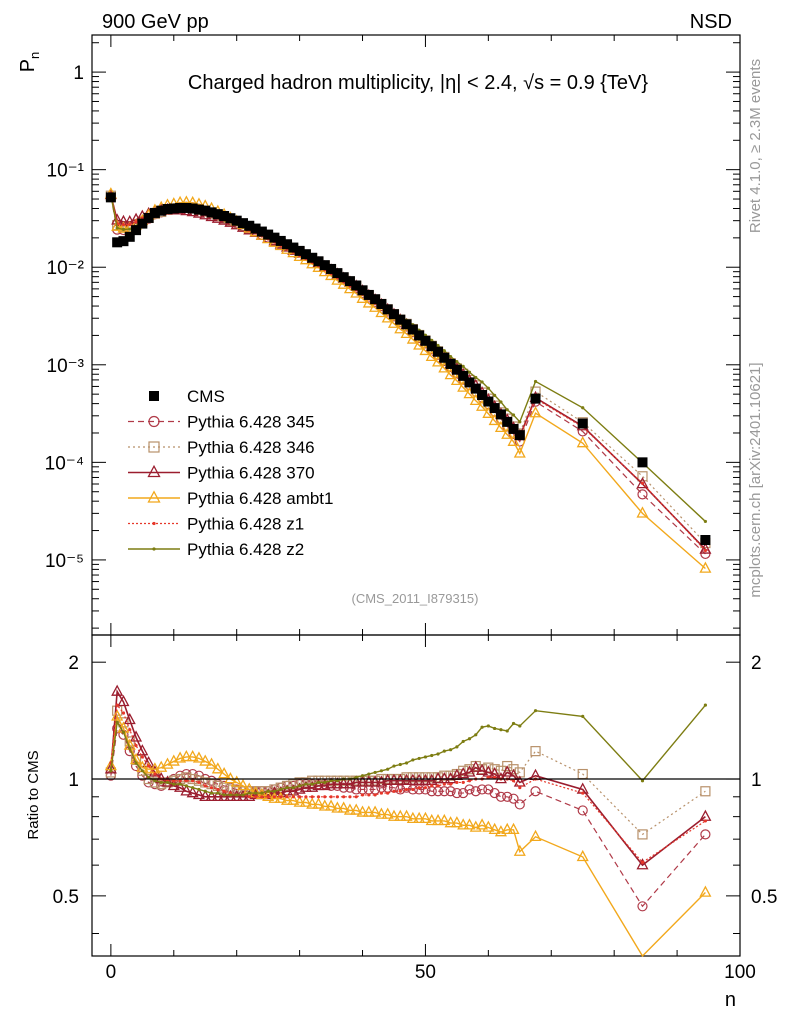 The height and width of the screenshot is (1024, 786). Describe the element at coordinates (66, 268) in the screenshot. I see `y-tick-label: 10⁻²` at that location.